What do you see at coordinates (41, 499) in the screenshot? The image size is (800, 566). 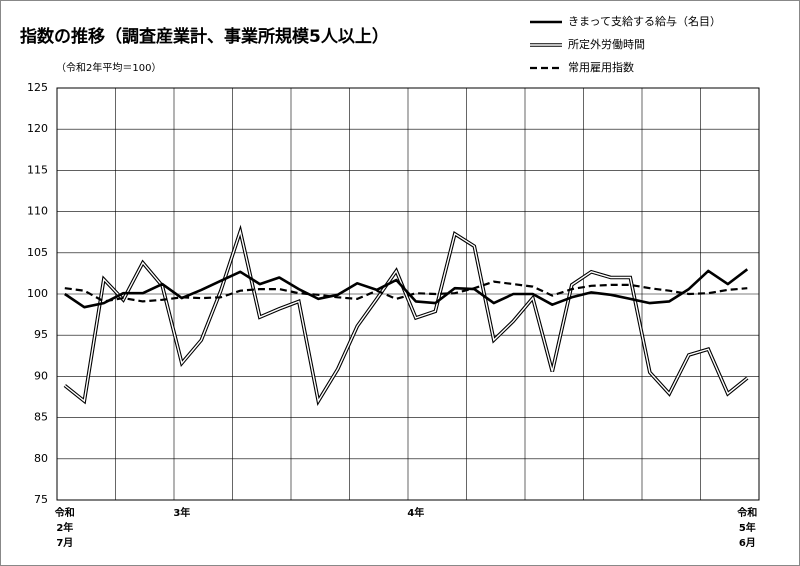 I see `y-tick-label: 75` at bounding box center [41, 499].